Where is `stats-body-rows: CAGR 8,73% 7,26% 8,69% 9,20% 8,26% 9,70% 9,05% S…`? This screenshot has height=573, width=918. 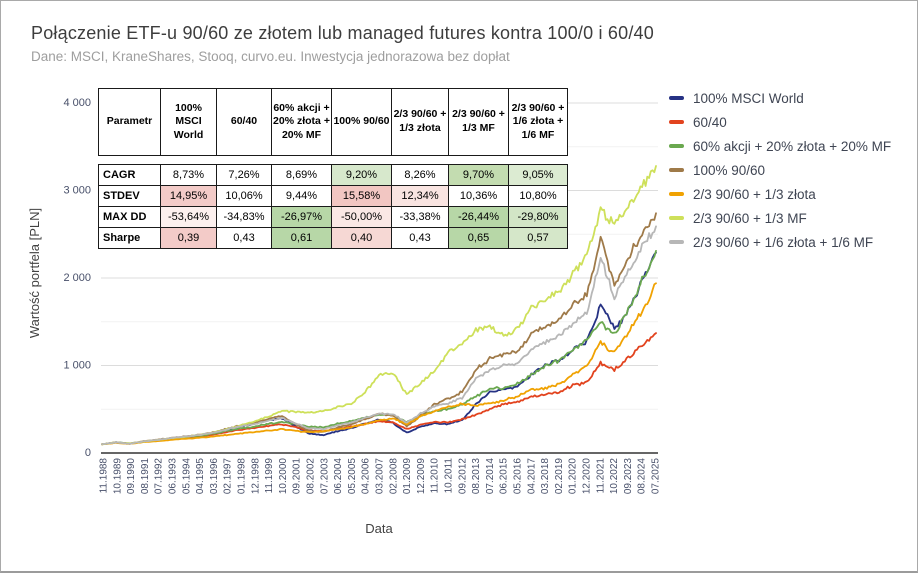
stats-body-rows: CAGR 8,73% 7,26% 8,69% 9,20% 8,26% 9,70% 9,05% S… is located at coordinates (333, 206).